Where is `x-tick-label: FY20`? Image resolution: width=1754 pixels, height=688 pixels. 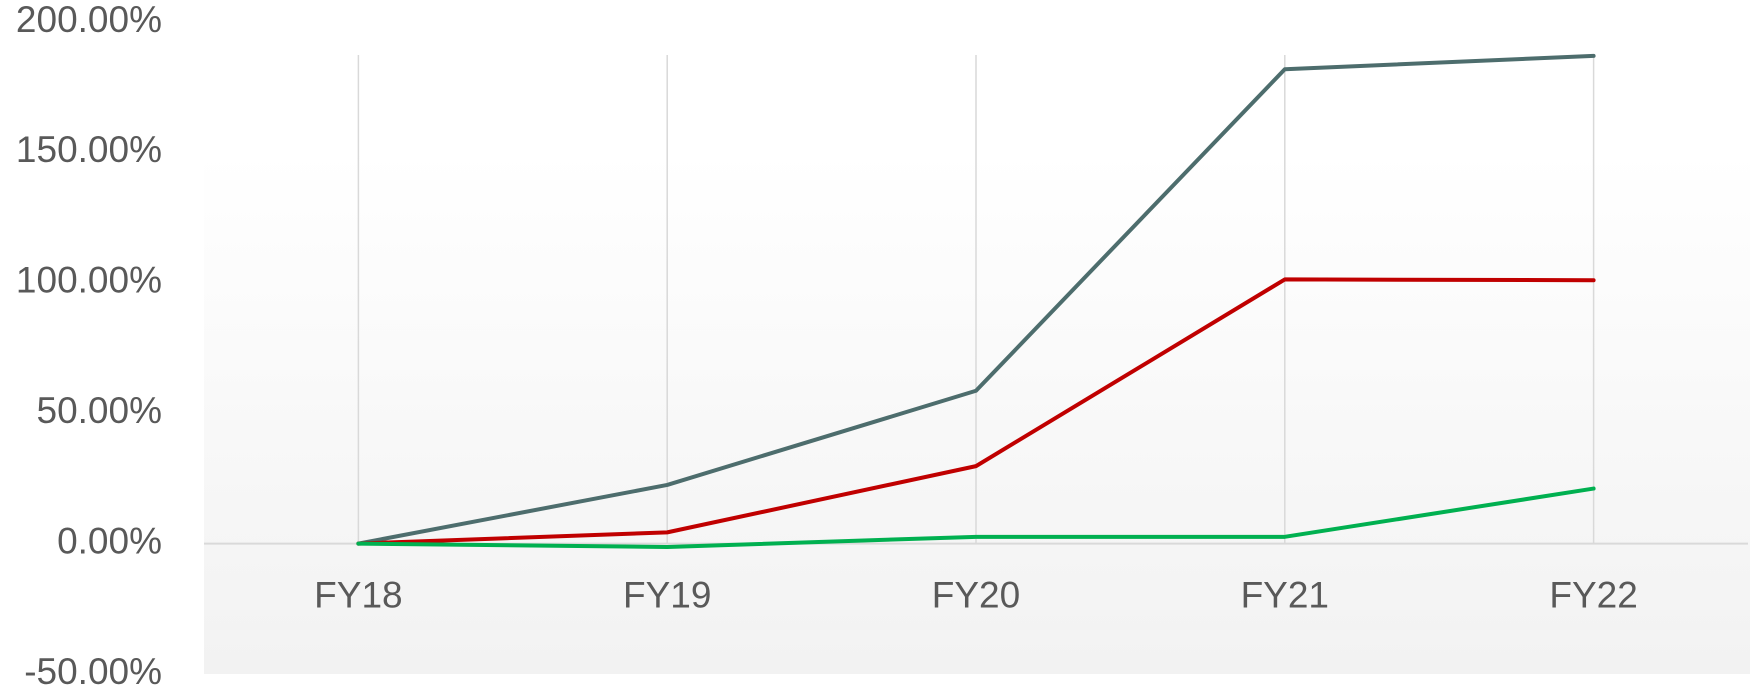 x-tick-label: FY20 is located at coordinates (976, 594).